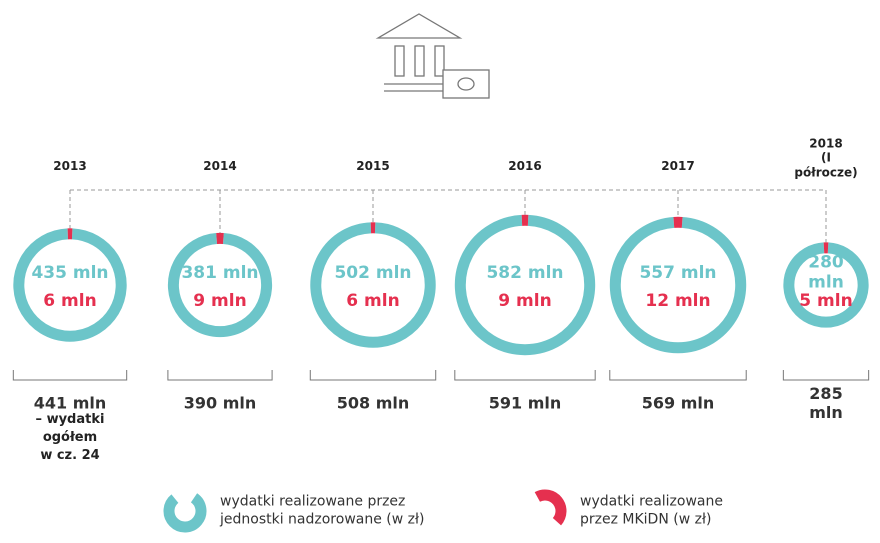 The image size is (880, 543). Describe the element at coordinates (678, 403) in the screenshot. I see `total-label: 569 mln` at that location.